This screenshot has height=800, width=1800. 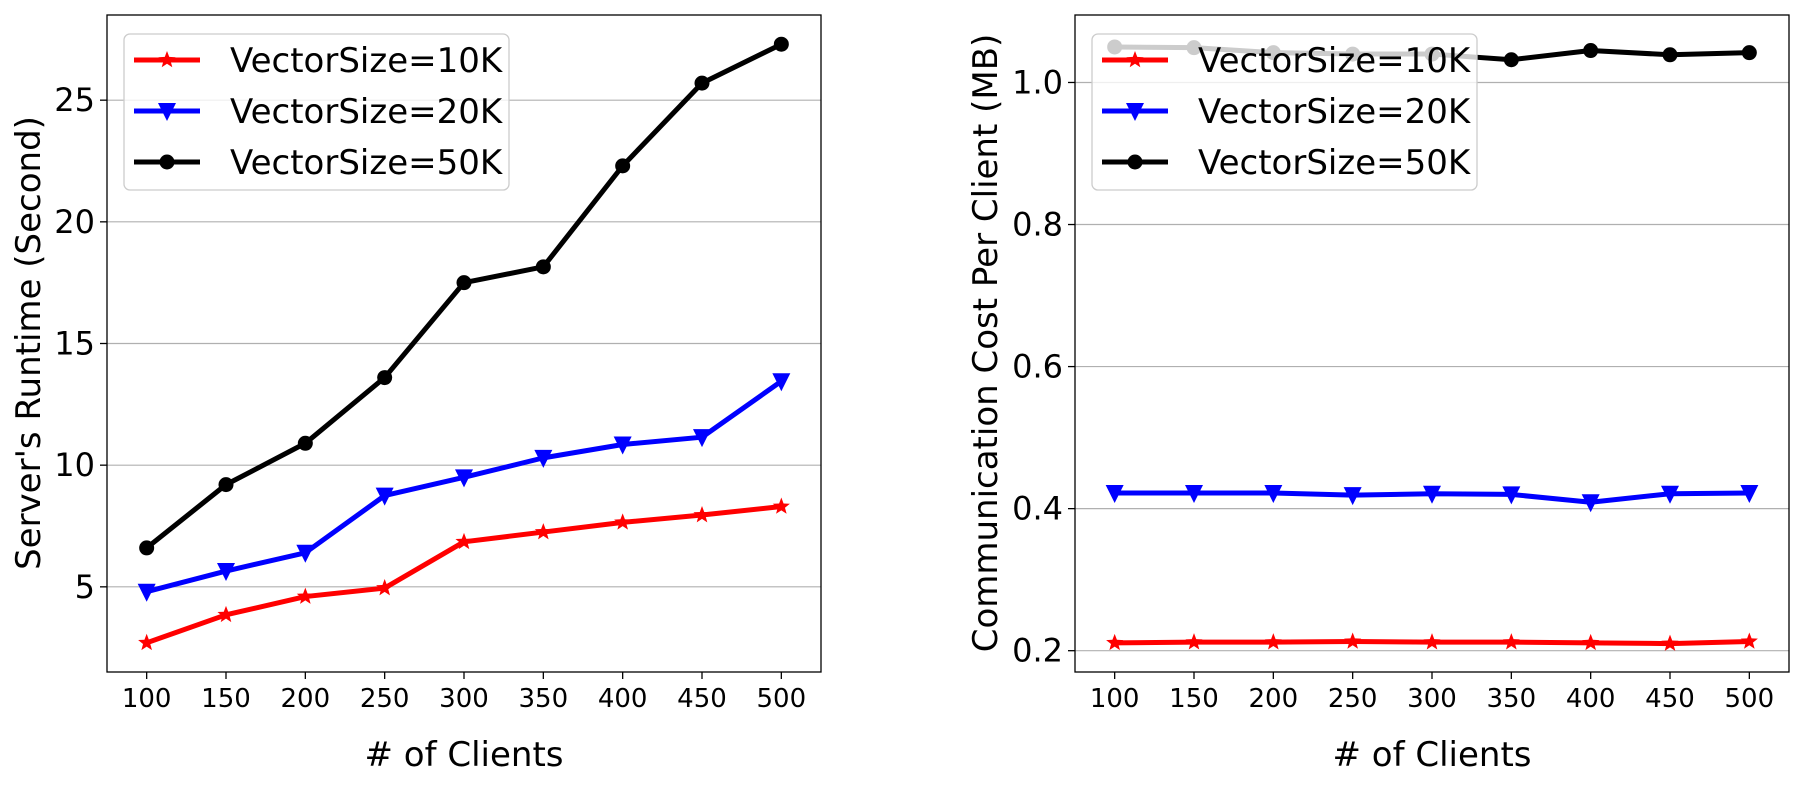 I want to click on legend-item: VectorSize=20K, so click(x=319, y=112).